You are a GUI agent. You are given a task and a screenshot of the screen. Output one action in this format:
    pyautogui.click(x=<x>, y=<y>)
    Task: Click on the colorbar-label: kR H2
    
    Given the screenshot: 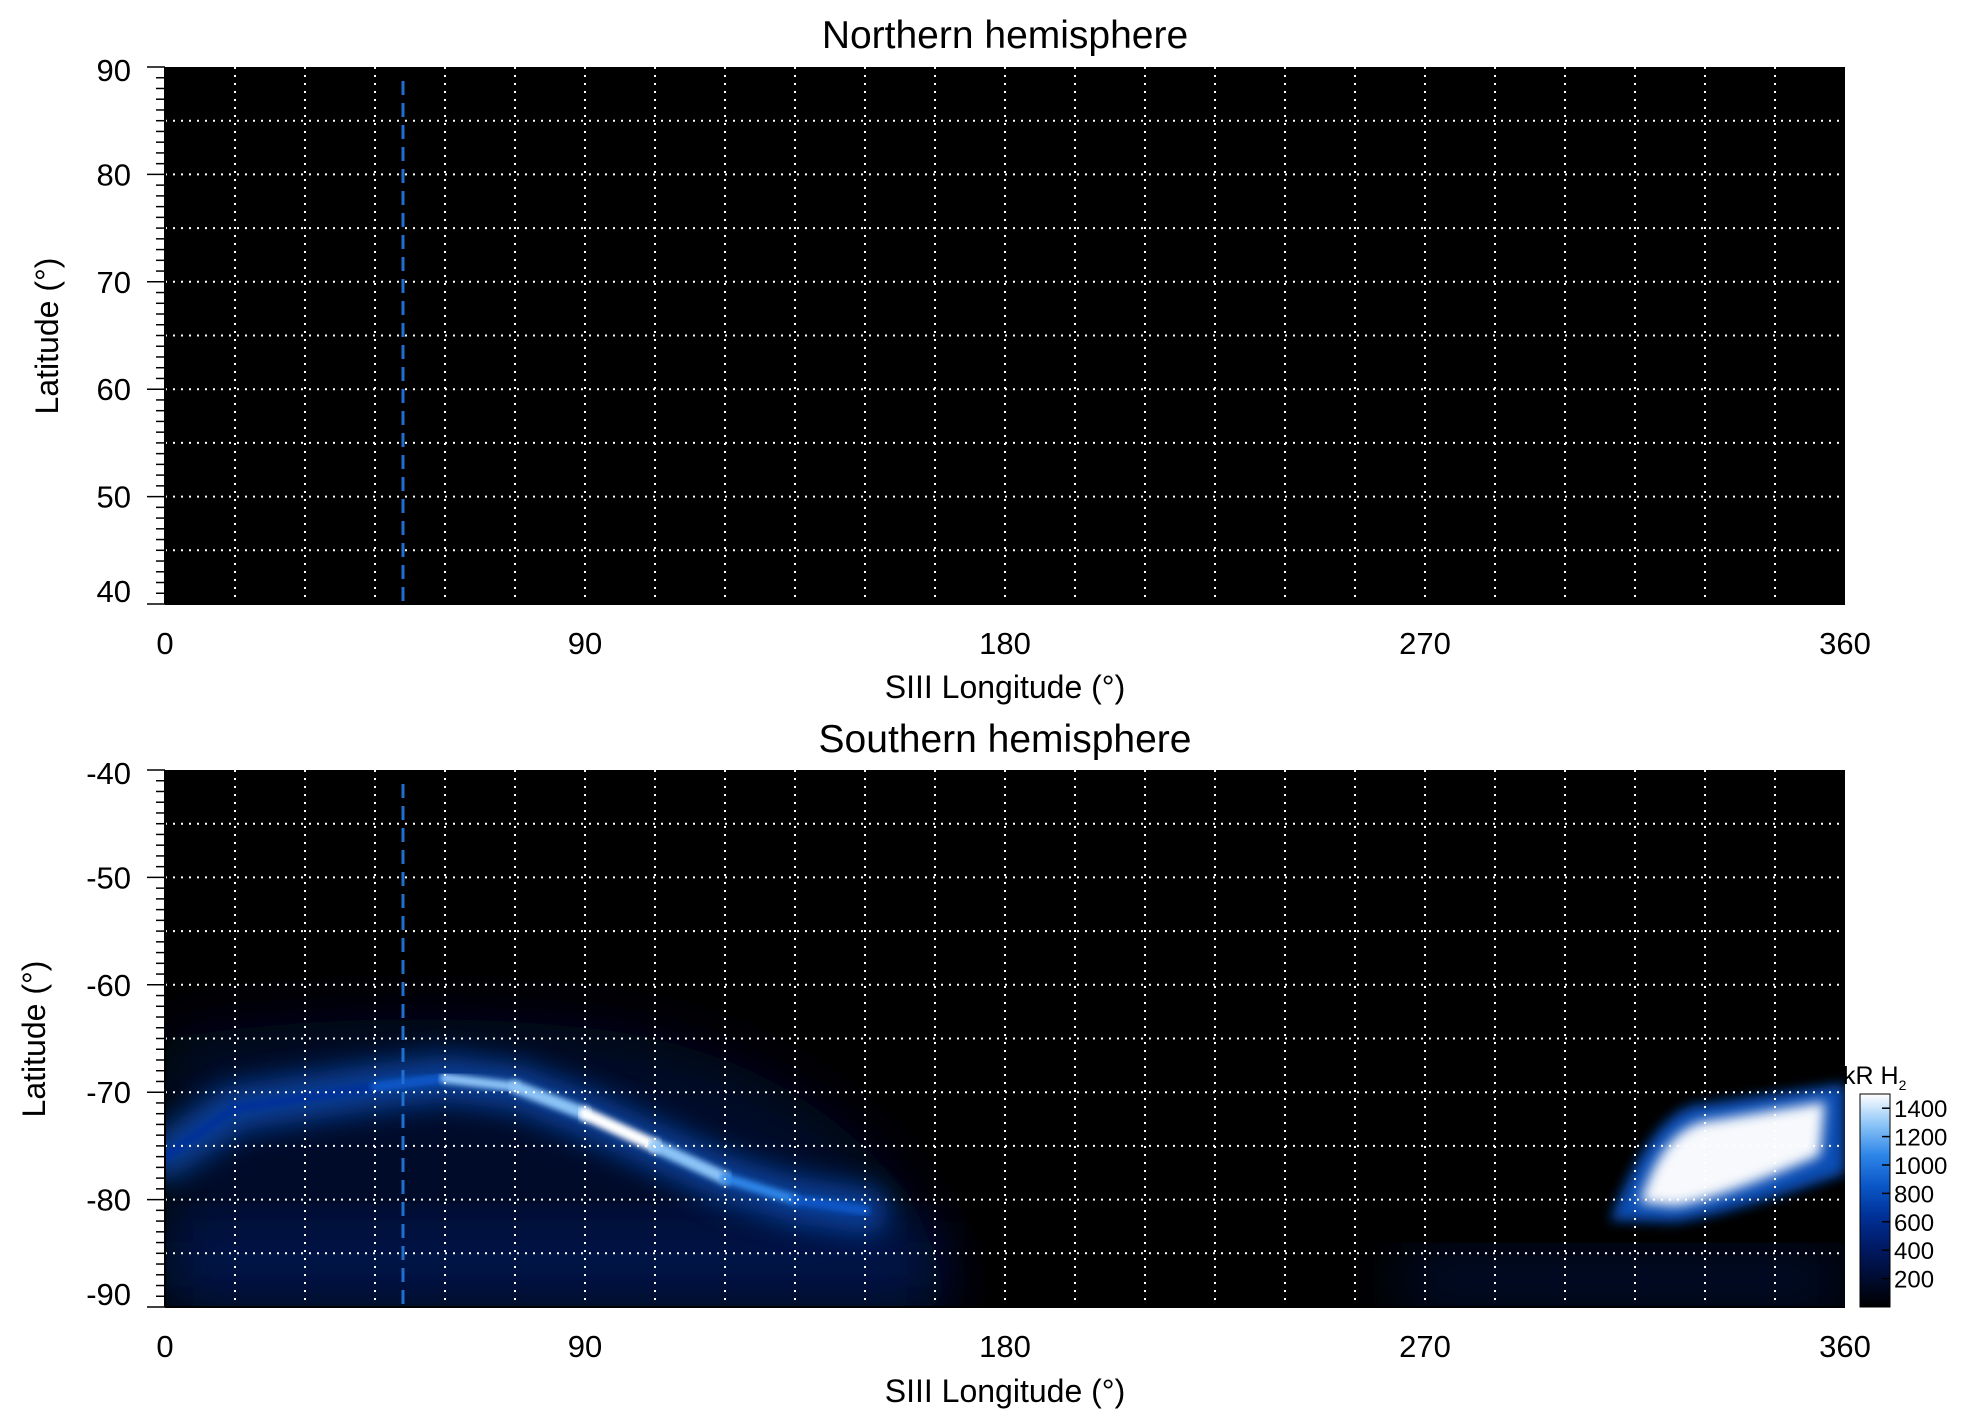 What is the action you would take?
    pyautogui.click(x=1875, y=1077)
    